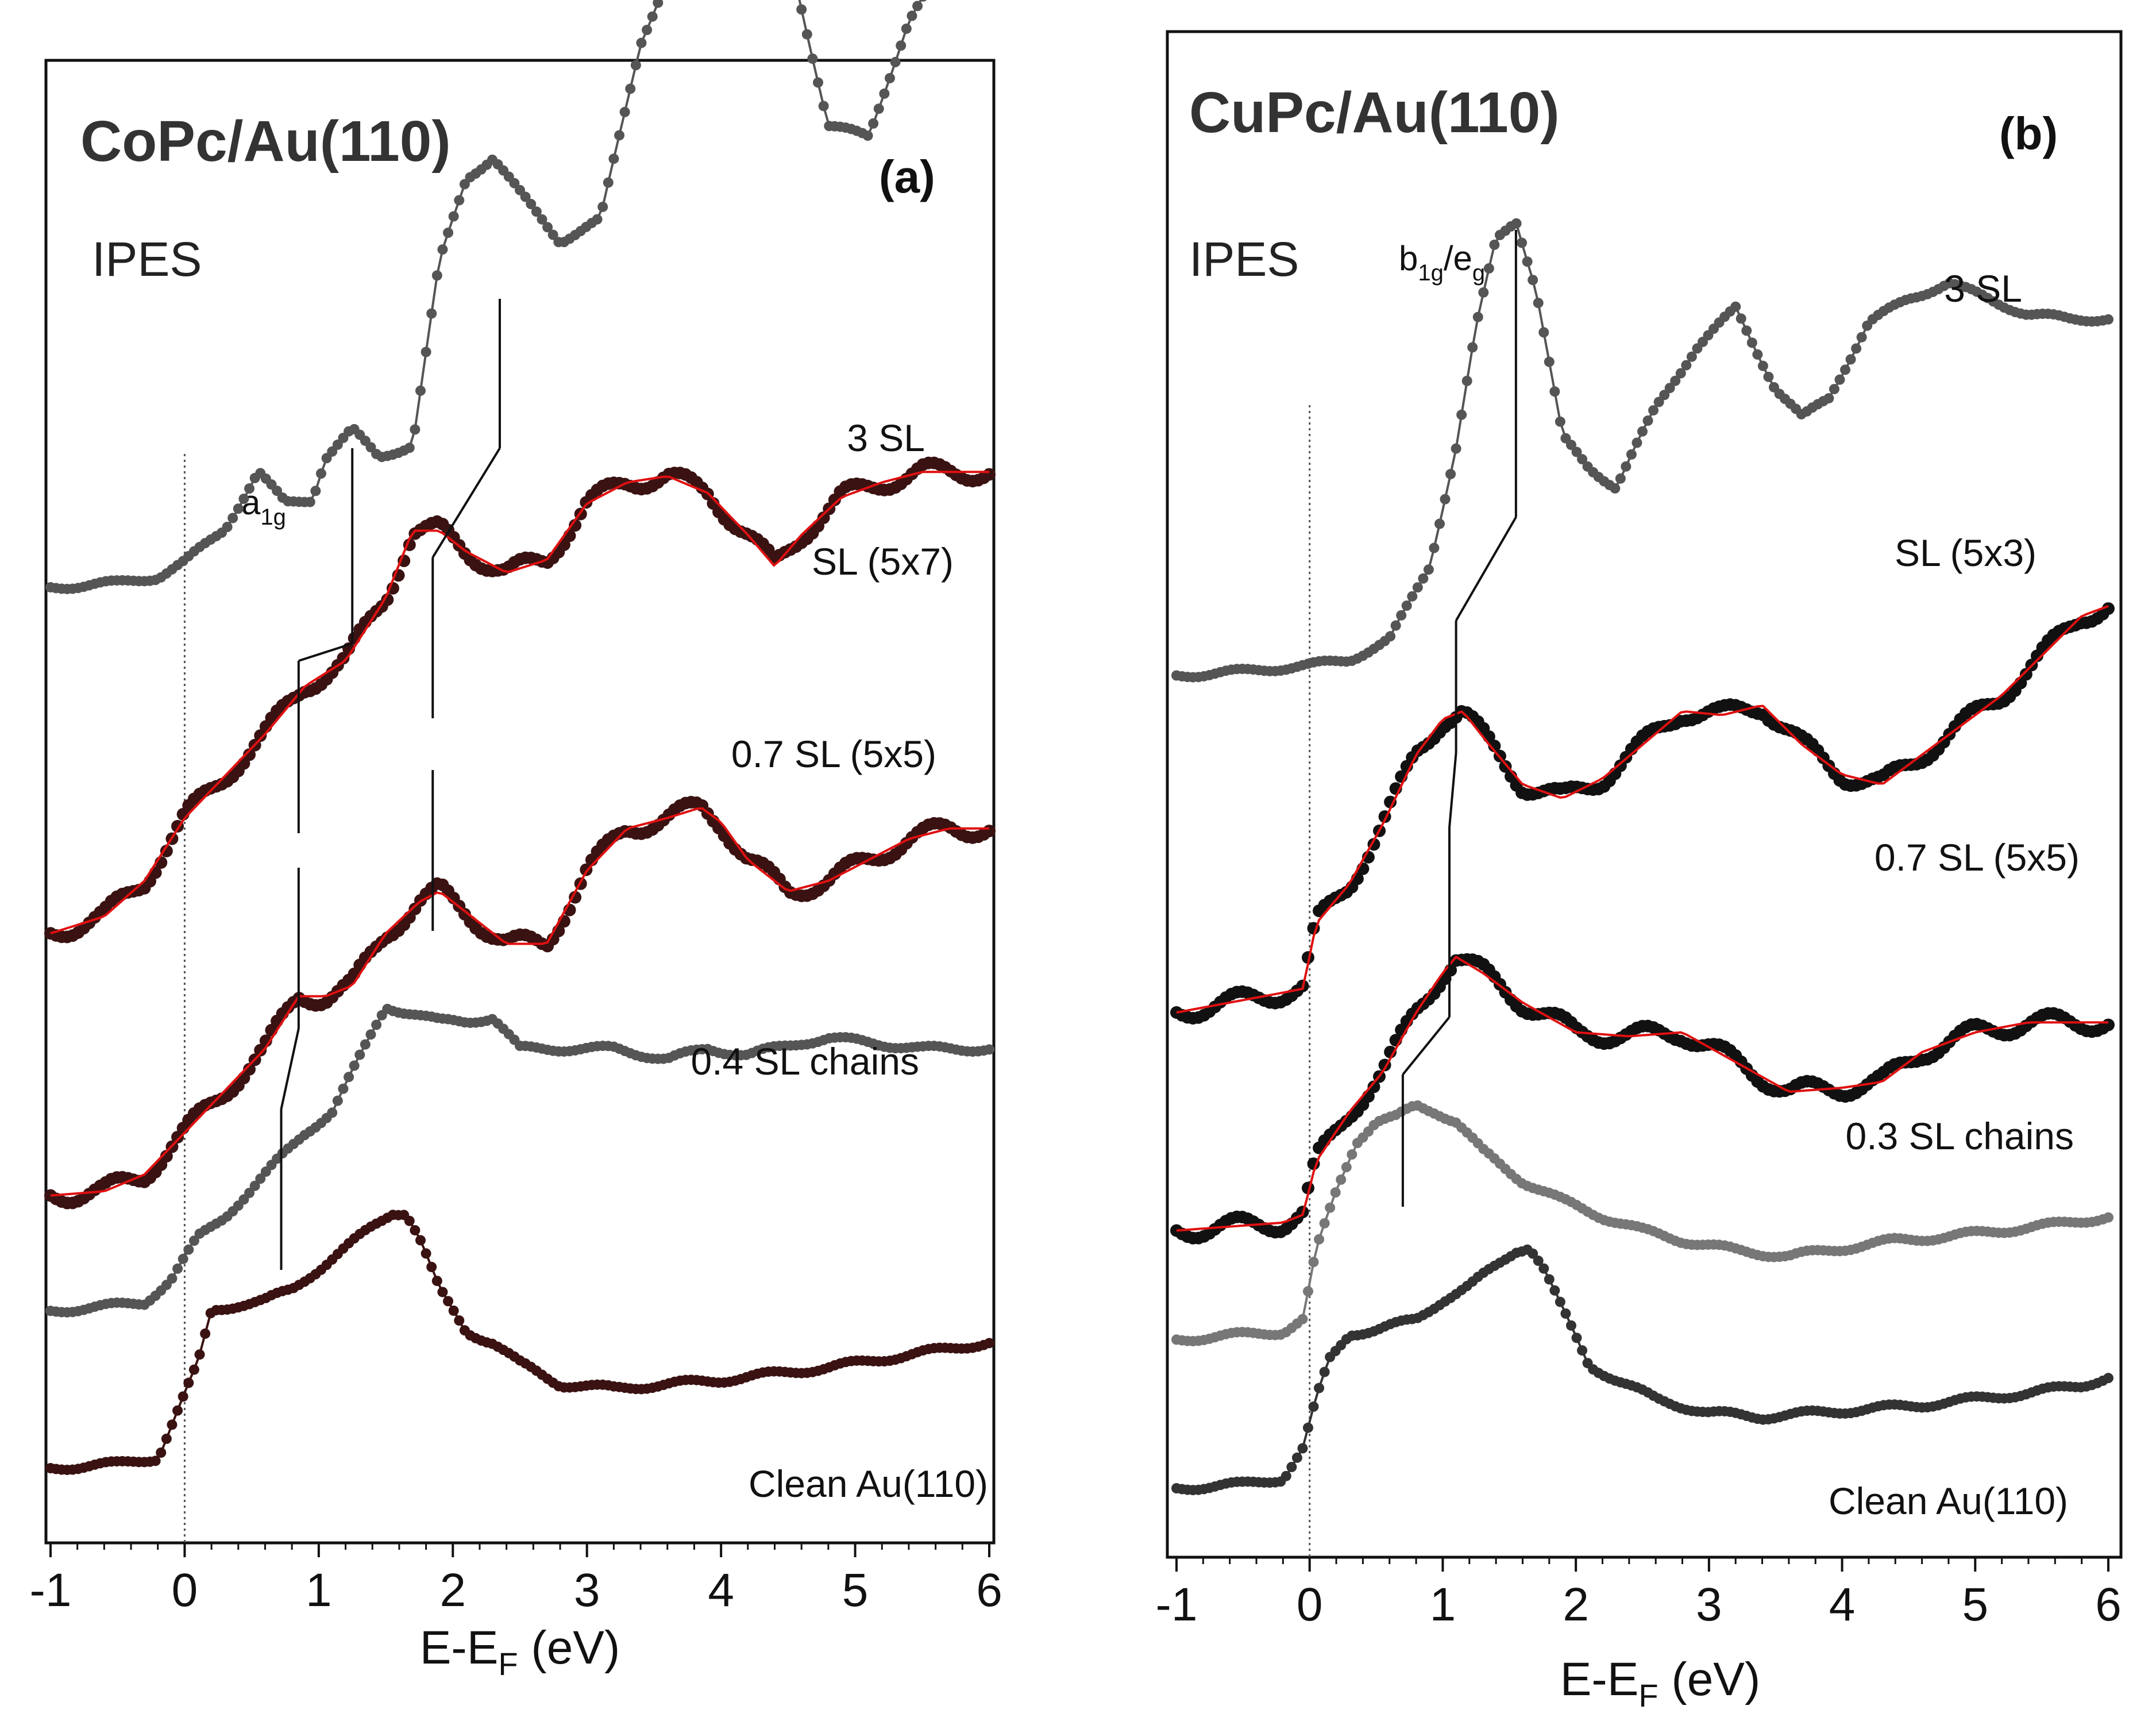 The width and height of the screenshot is (2156, 1721). Describe the element at coordinates (1975, 1604) in the screenshot. I see `x-tick-label: 5` at that location.